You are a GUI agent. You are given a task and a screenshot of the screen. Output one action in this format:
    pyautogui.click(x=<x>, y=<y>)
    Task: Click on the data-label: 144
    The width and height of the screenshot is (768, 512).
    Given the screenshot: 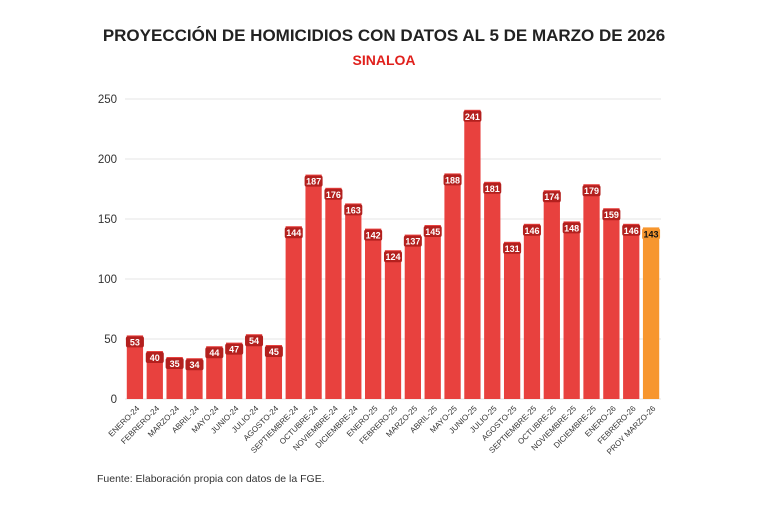 What is the action you would take?
    pyautogui.click(x=293, y=233)
    